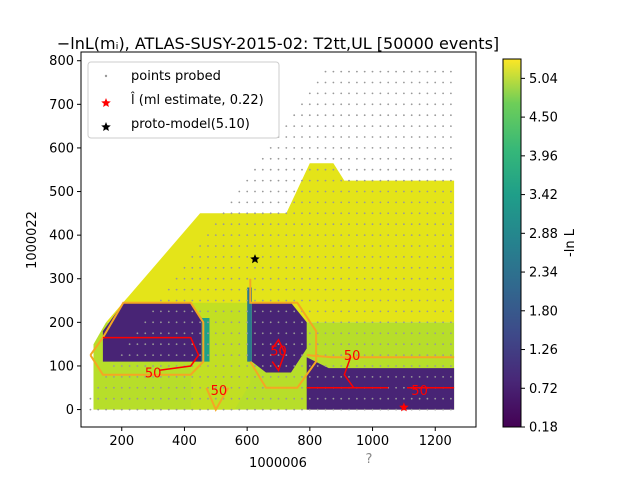 This screenshot has width=640, height=480. I want to click on ml-estimate-star, so click(404, 407).